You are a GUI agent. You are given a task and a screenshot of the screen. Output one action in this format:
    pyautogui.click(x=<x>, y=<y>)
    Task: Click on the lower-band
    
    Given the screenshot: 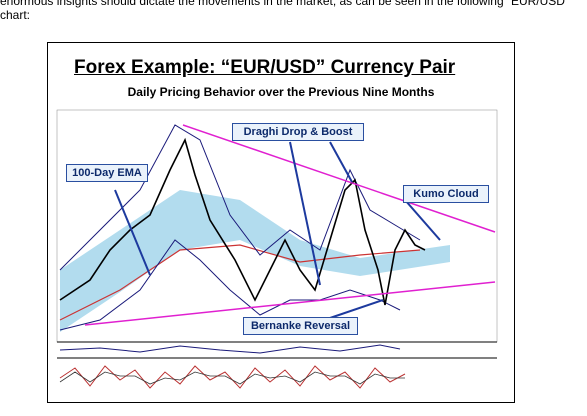 What is the action you would take?
    pyautogui.click(x=230, y=285)
    